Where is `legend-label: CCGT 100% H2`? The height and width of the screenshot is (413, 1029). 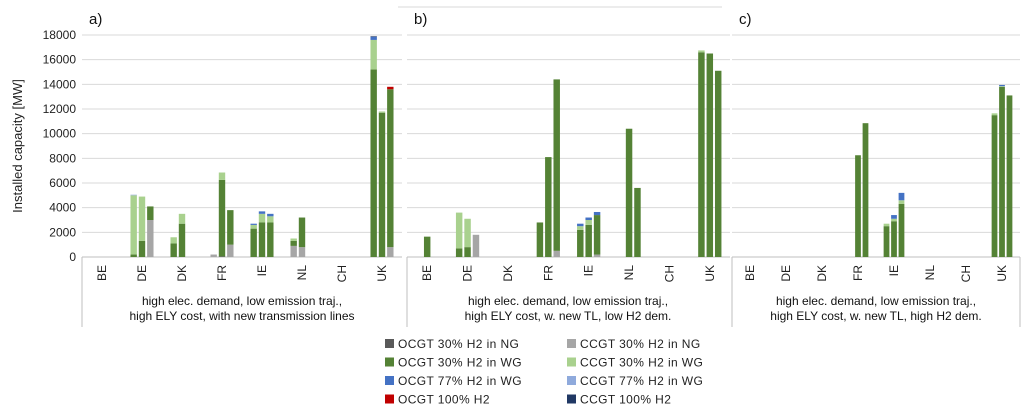
legend-label: CCGT 100% H2 is located at coordinates (625, 400).